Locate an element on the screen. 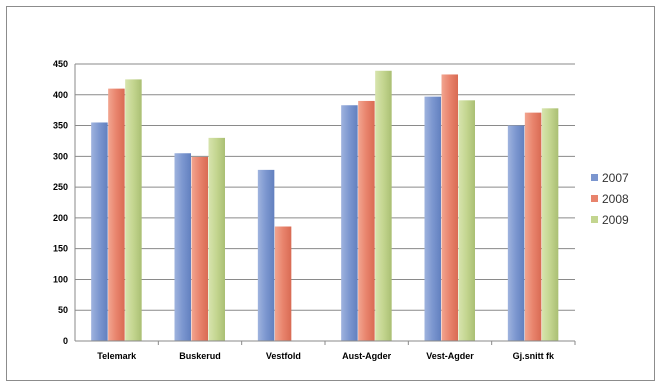  bar-2007-vest-agder is located at coordinates (432, 218).